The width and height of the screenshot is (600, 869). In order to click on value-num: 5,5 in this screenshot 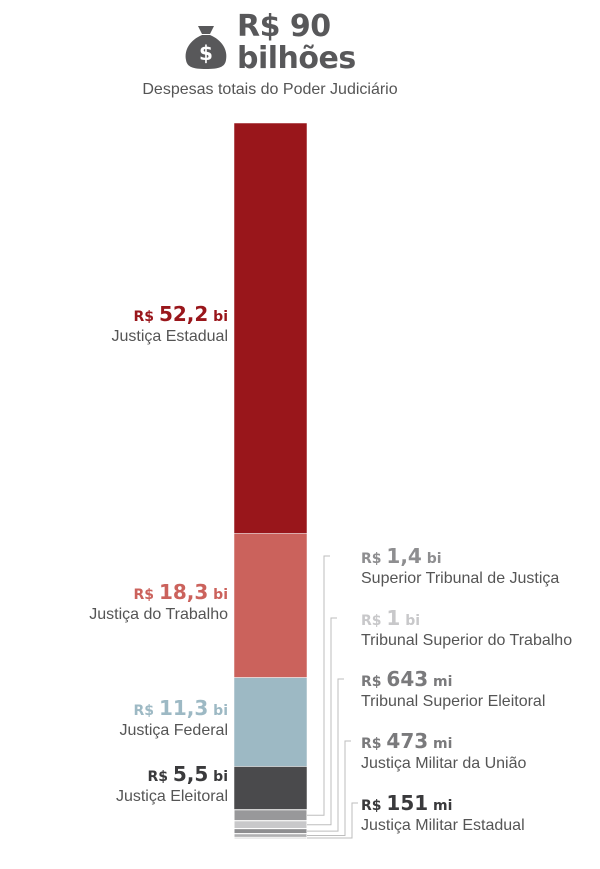, I will do `click(190, 774)`.